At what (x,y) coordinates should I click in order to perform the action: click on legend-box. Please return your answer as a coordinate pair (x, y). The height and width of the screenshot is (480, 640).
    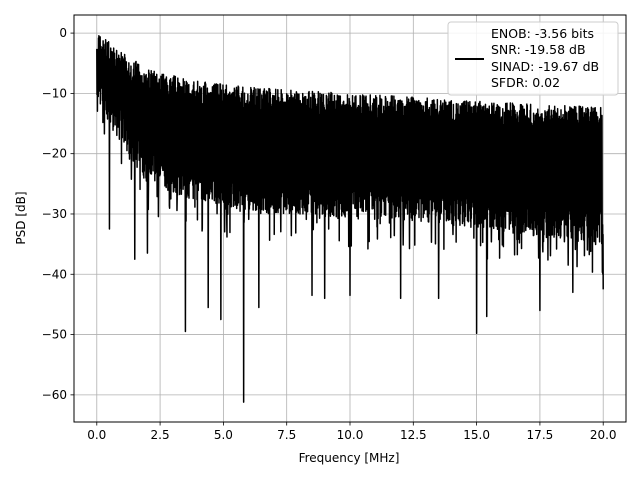
    Looking at the image, I should click on (533, 58).